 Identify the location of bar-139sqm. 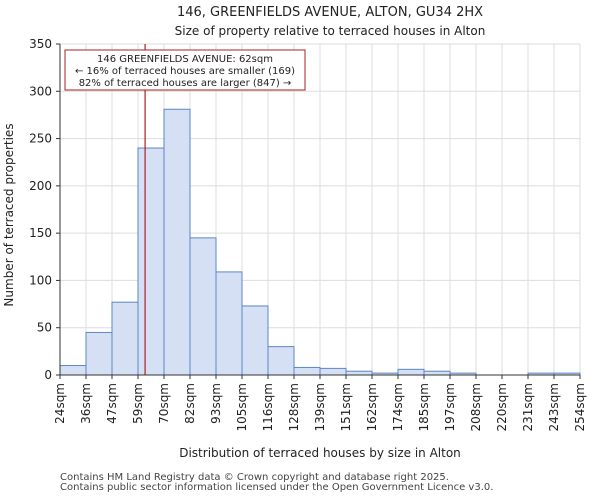
(333, 371).